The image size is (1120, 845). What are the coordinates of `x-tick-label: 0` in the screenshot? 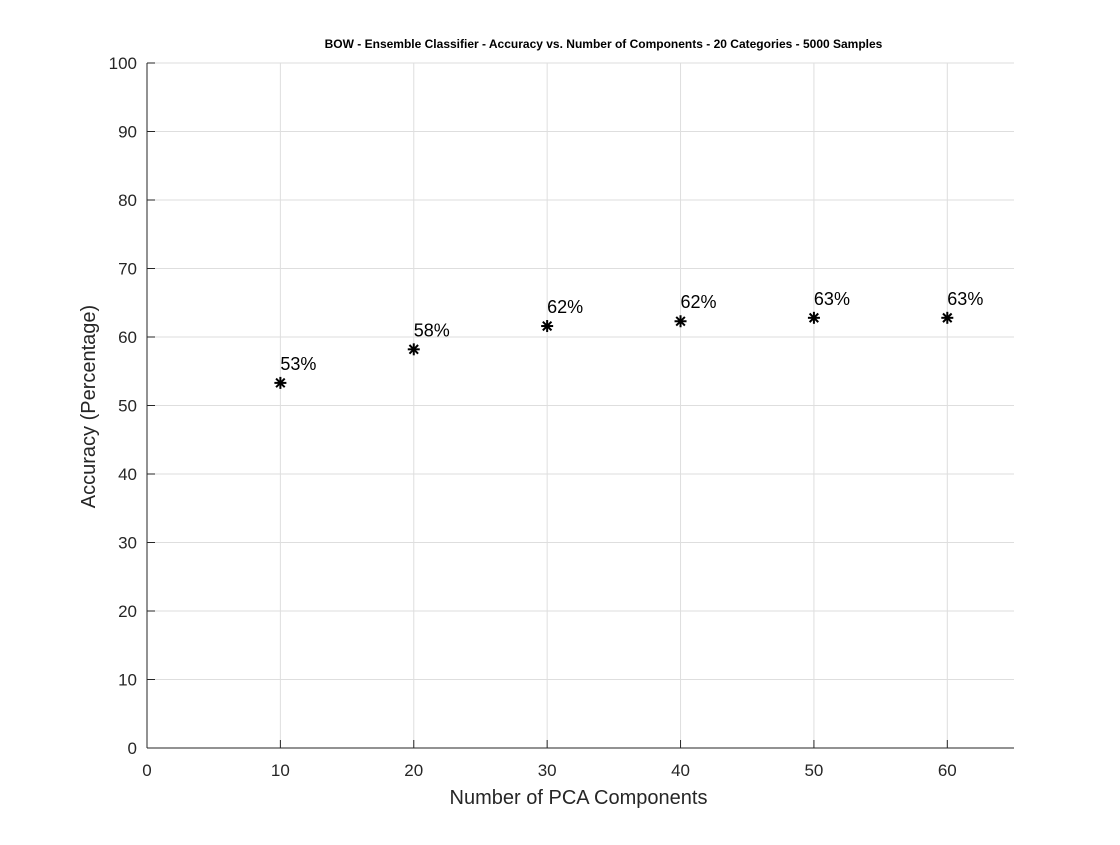 It's located at (146, 770).